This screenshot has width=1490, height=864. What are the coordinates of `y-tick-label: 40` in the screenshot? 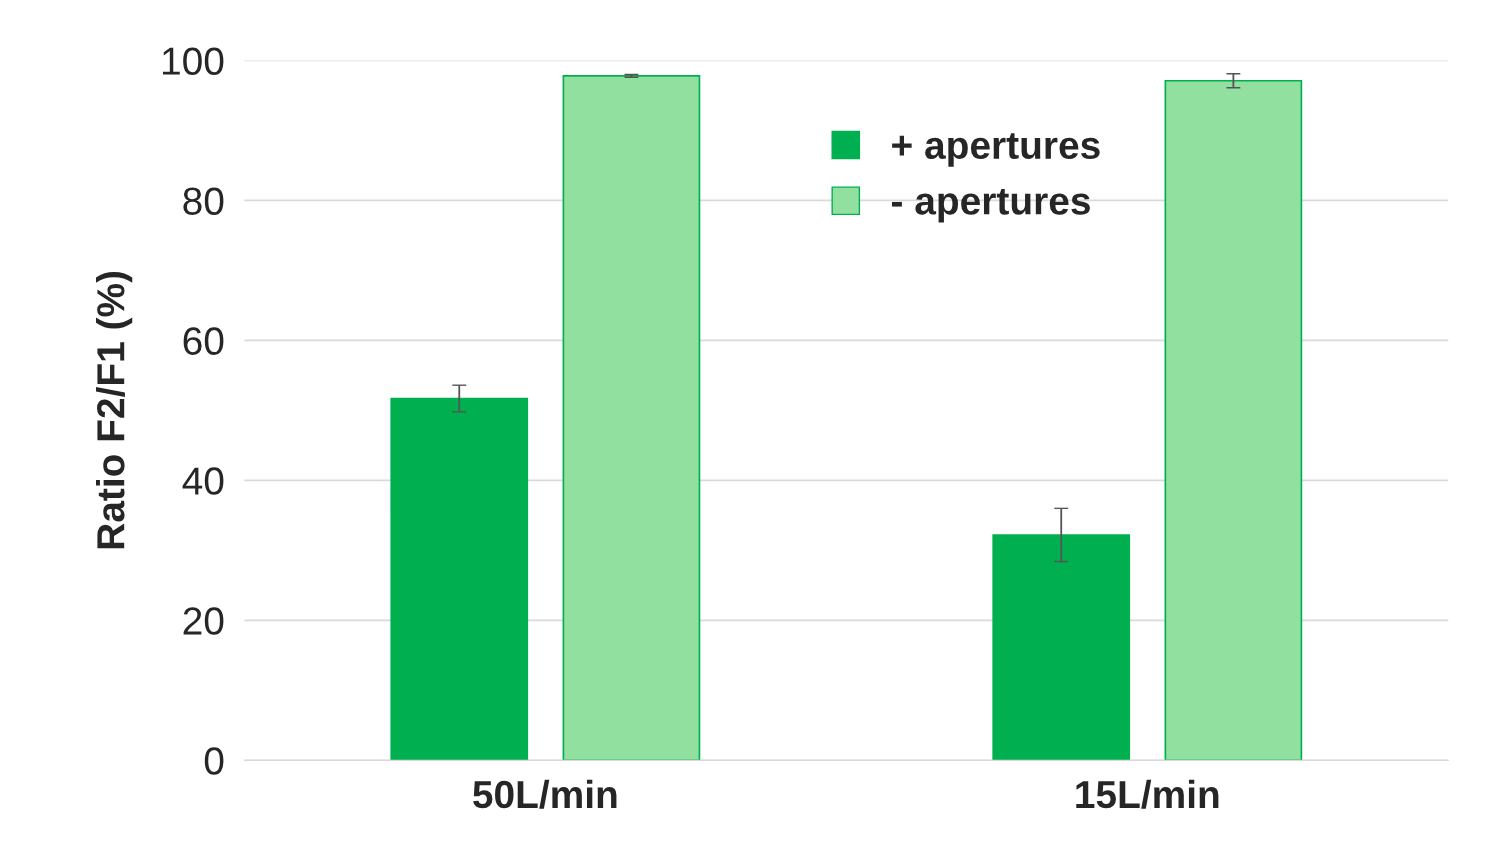 It's located at (203, 481).